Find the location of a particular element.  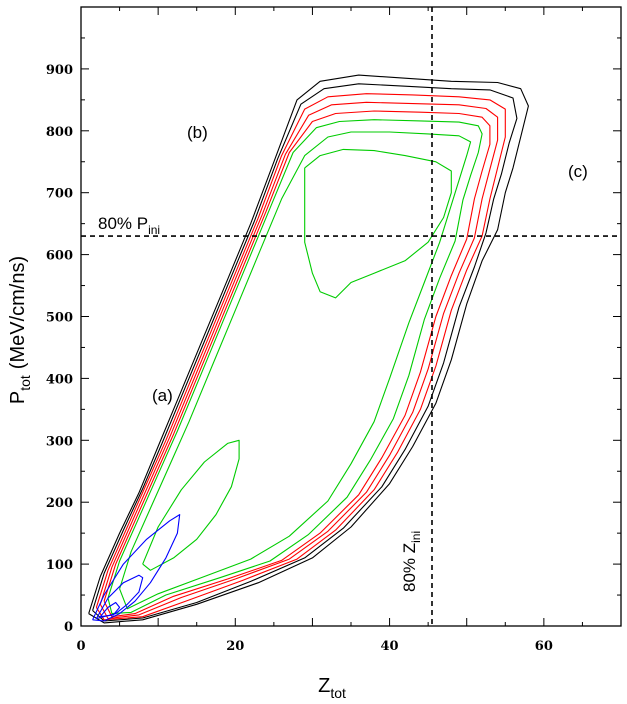

x-axis-label: Ztot is located at coordinates (332, 688).